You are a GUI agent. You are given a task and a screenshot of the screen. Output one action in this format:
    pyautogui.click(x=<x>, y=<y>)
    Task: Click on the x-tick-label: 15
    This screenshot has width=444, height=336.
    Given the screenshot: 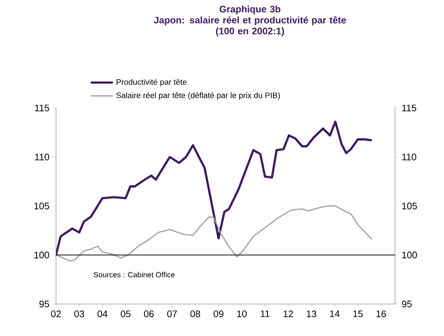 What is the action you would take?
    pyautogui.click(x=358, y=314)
    